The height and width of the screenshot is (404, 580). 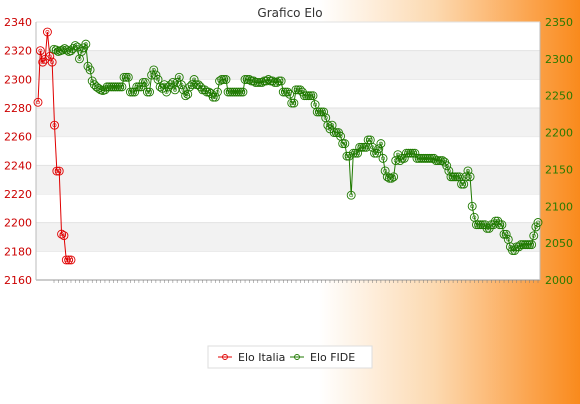 I want to click on left-tick-label: 2160, so click(x=18, y=280).